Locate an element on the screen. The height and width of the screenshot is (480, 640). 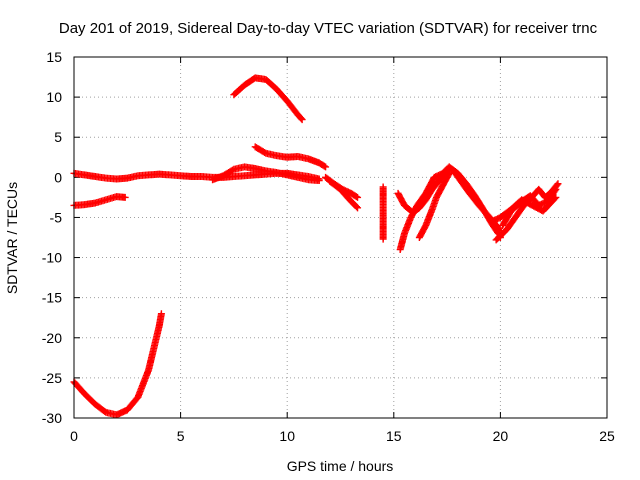
y-tick-label: 5 is located at coordinates (58, 137).